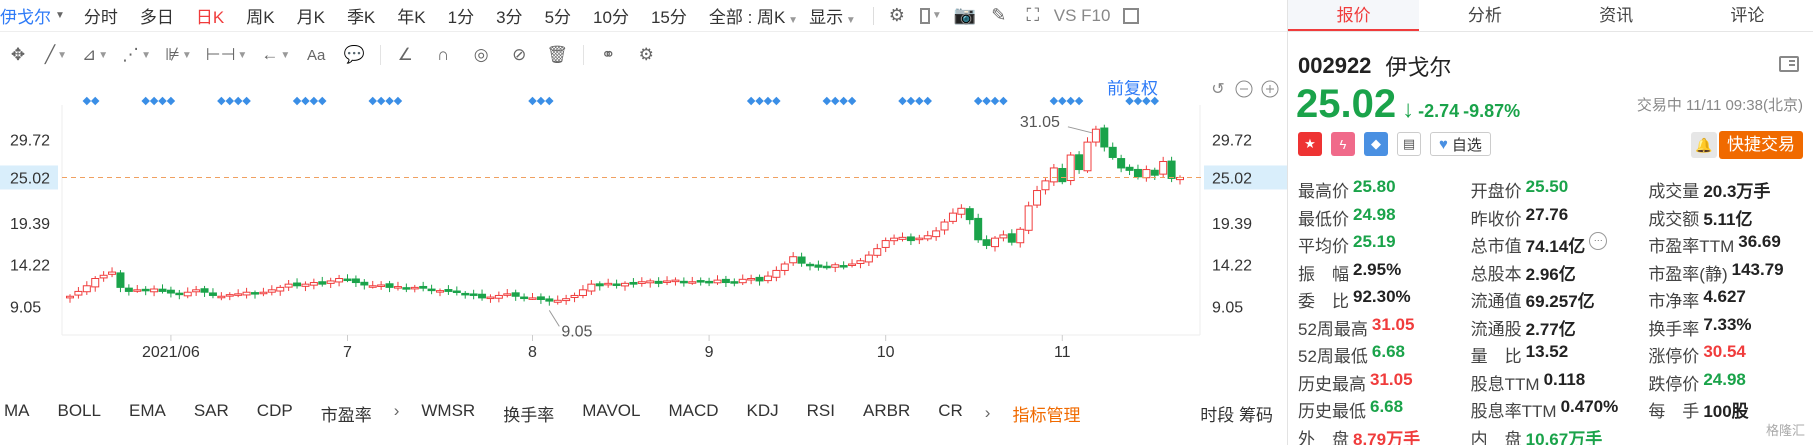  Describe the element at coordinates (100, 17) in the screenshot. I see `period-tab: 分时` at that location.